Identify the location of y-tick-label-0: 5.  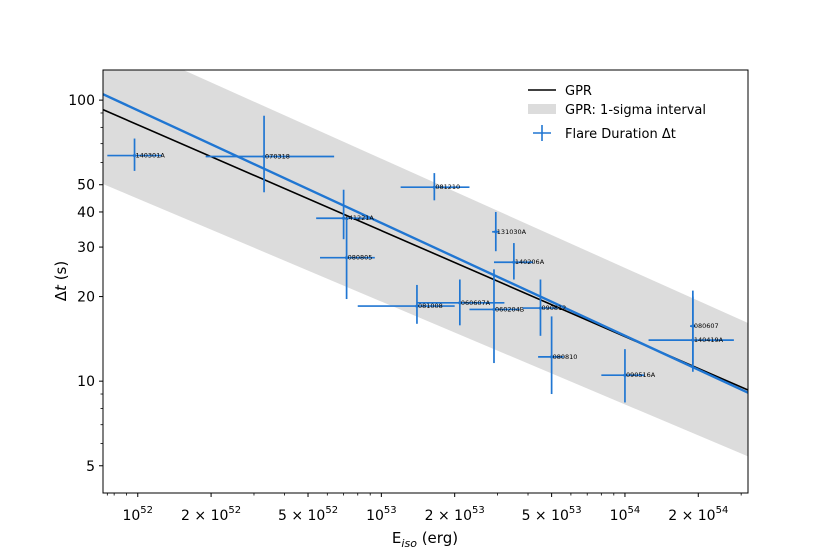
(90, 467).